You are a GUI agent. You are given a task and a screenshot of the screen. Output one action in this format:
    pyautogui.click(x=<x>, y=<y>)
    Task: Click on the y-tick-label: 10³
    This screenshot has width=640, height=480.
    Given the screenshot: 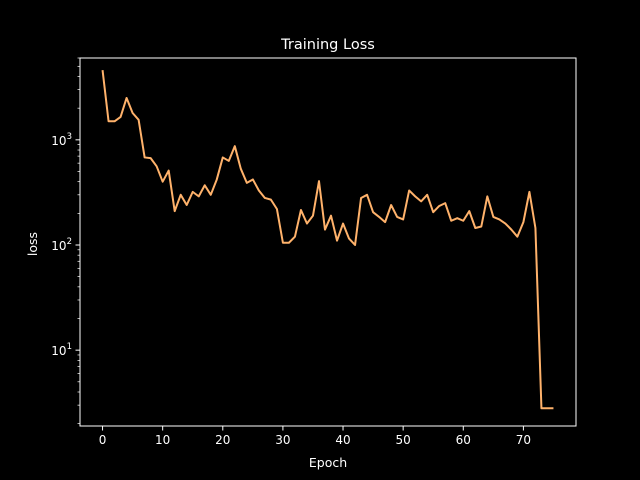 What is the action you would take?
    pyautogui.click(x=61, y=140)
    